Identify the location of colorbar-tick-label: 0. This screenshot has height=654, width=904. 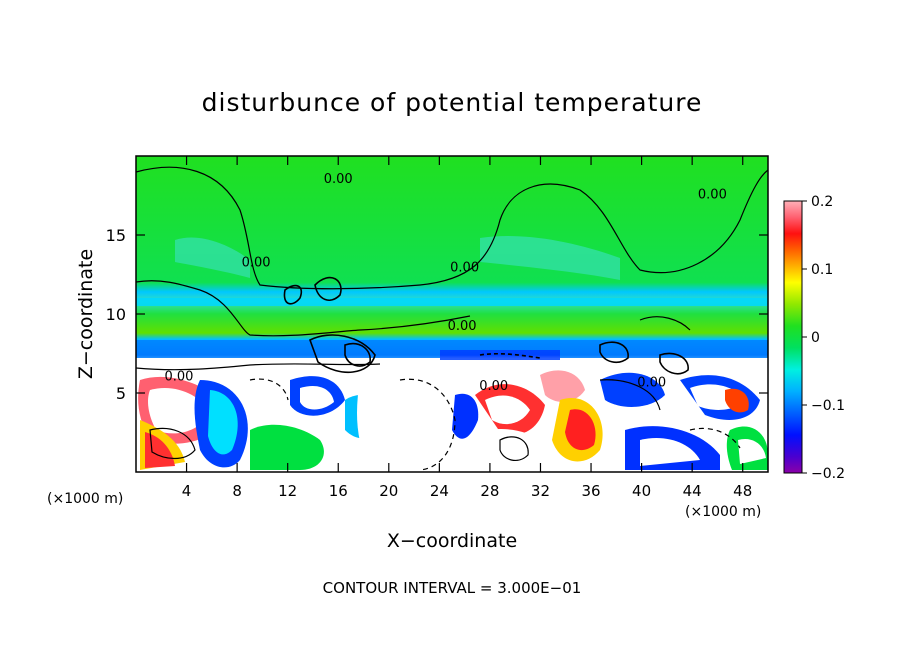
(815, 338).